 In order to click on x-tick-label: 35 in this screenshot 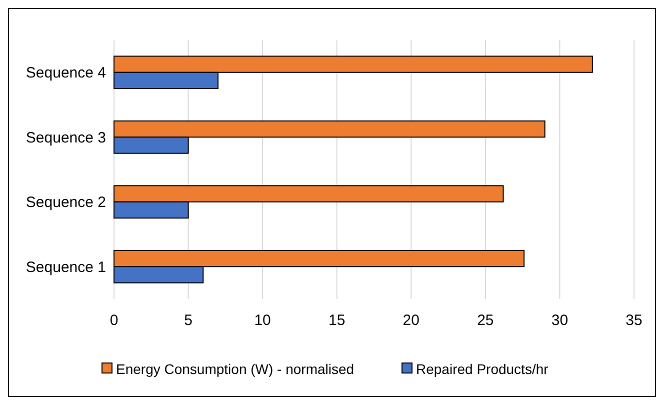, I will do `click(634, 320)`.